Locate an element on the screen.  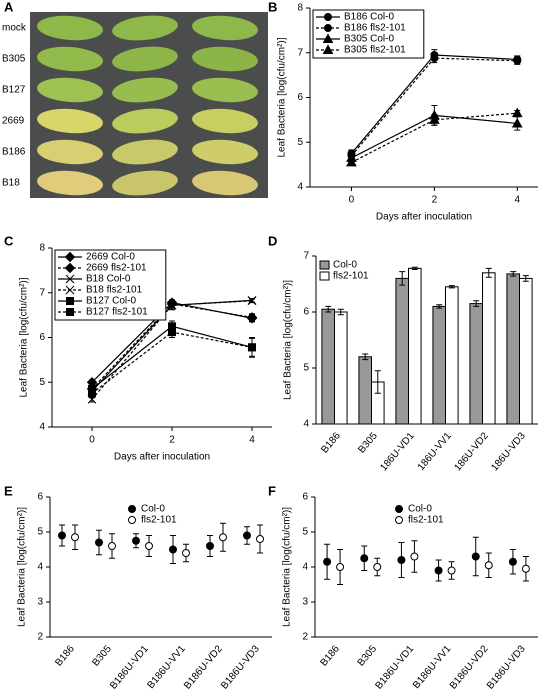
y-tick-label: 7 is located at coordinates (300, 52).